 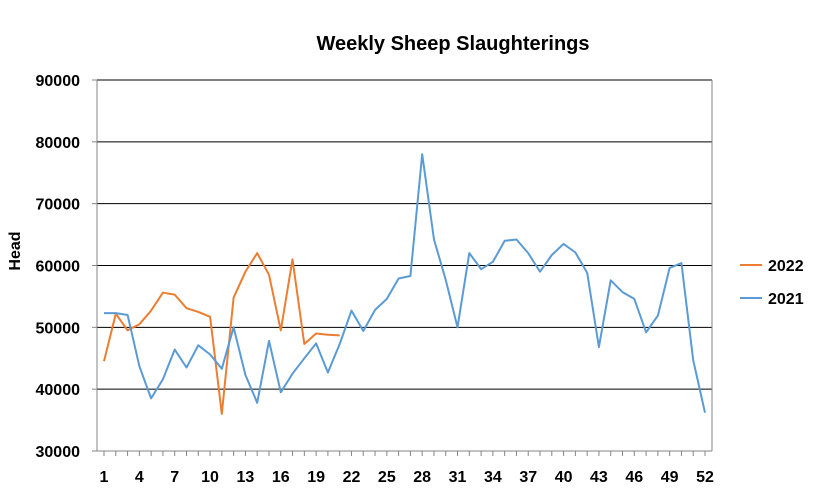 What do you see at coordinates (564, 477) in the screenshot?
I see `x-tick-label: 40` at bounding box center [564, 477].